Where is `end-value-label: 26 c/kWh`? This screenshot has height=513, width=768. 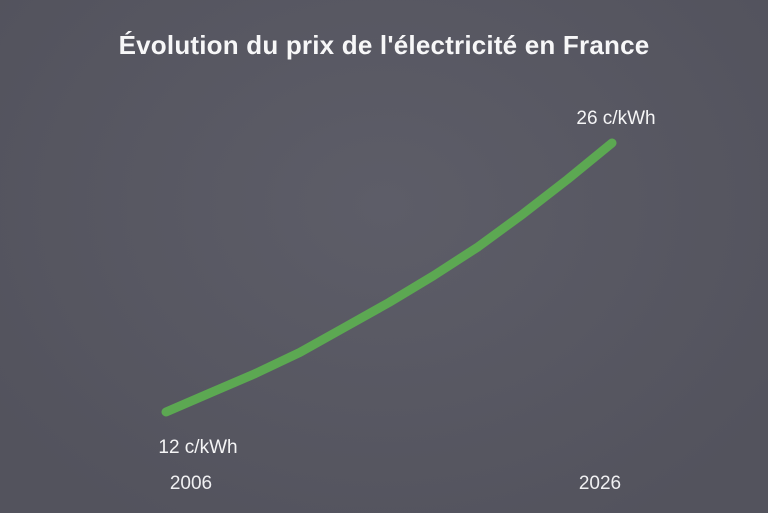 end-value-label: 26 c/kWh is located at coordinates (616, 118).